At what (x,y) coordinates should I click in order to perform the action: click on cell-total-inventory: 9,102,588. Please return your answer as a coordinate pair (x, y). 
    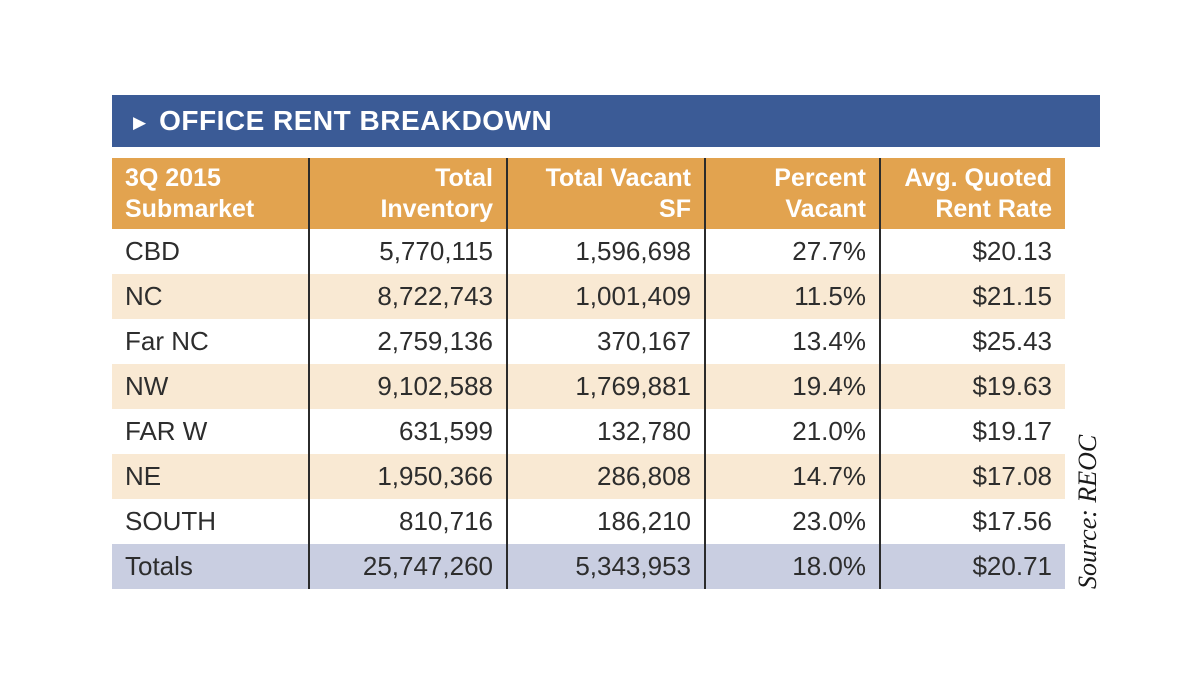
    Looking at the image, I should click on (409, 386).